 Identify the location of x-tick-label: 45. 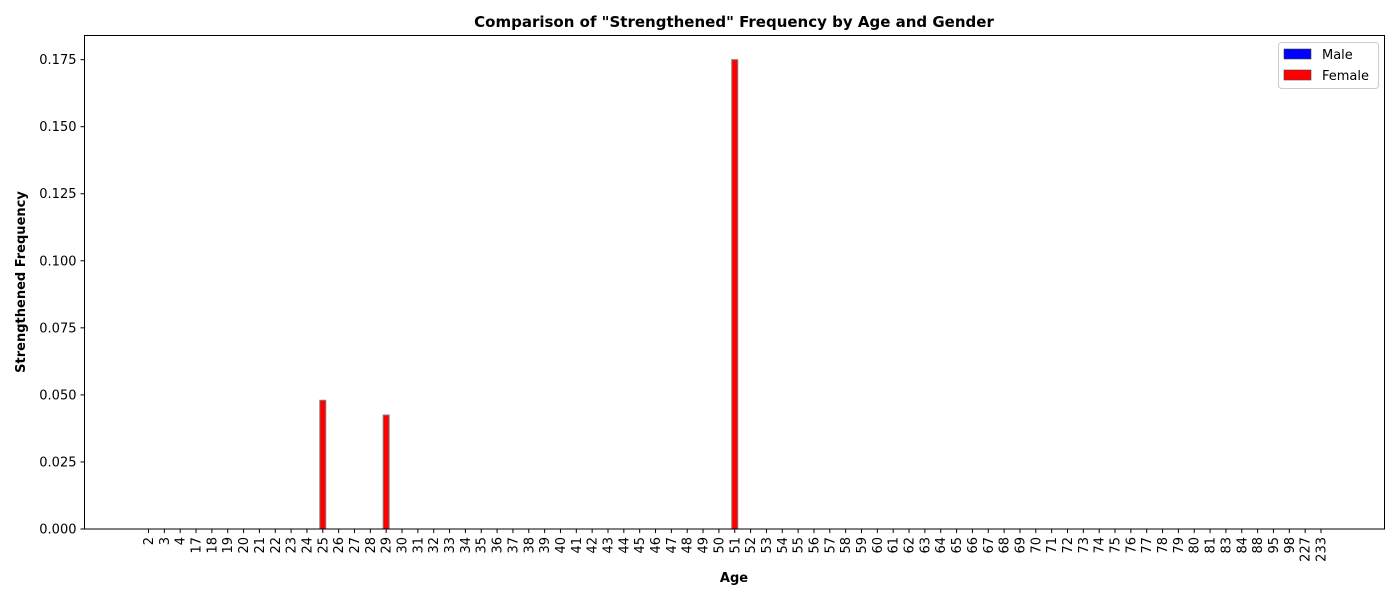
(640, 545).